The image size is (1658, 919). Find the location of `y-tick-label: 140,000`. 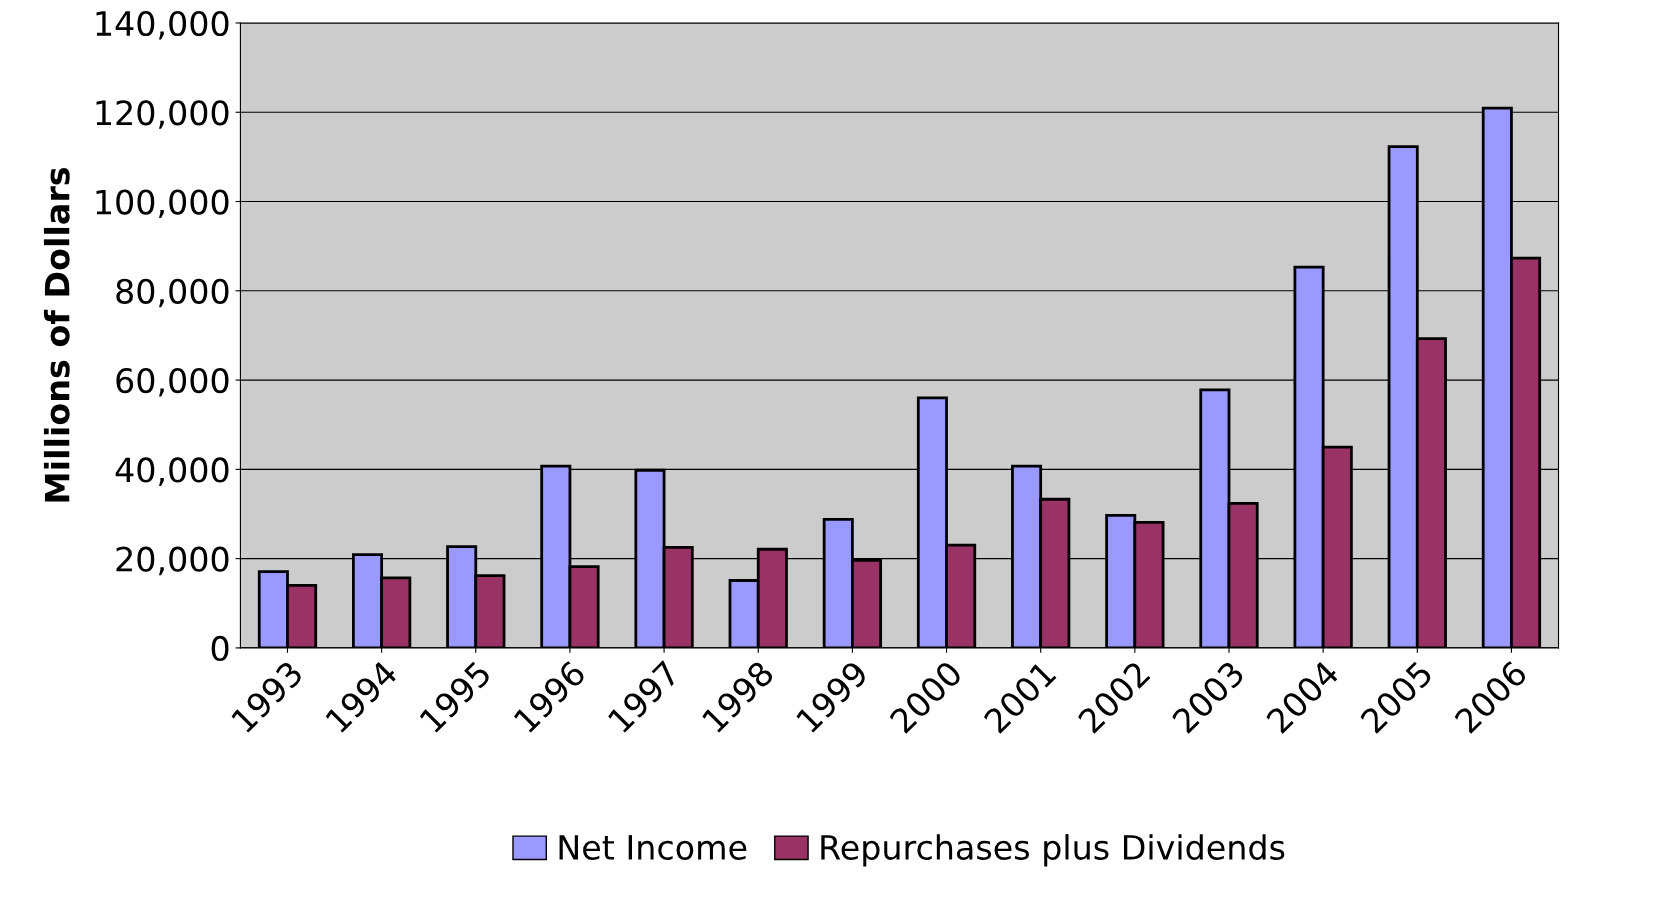

y-tick-label: 140,000 is located at coordinates (162, 25).